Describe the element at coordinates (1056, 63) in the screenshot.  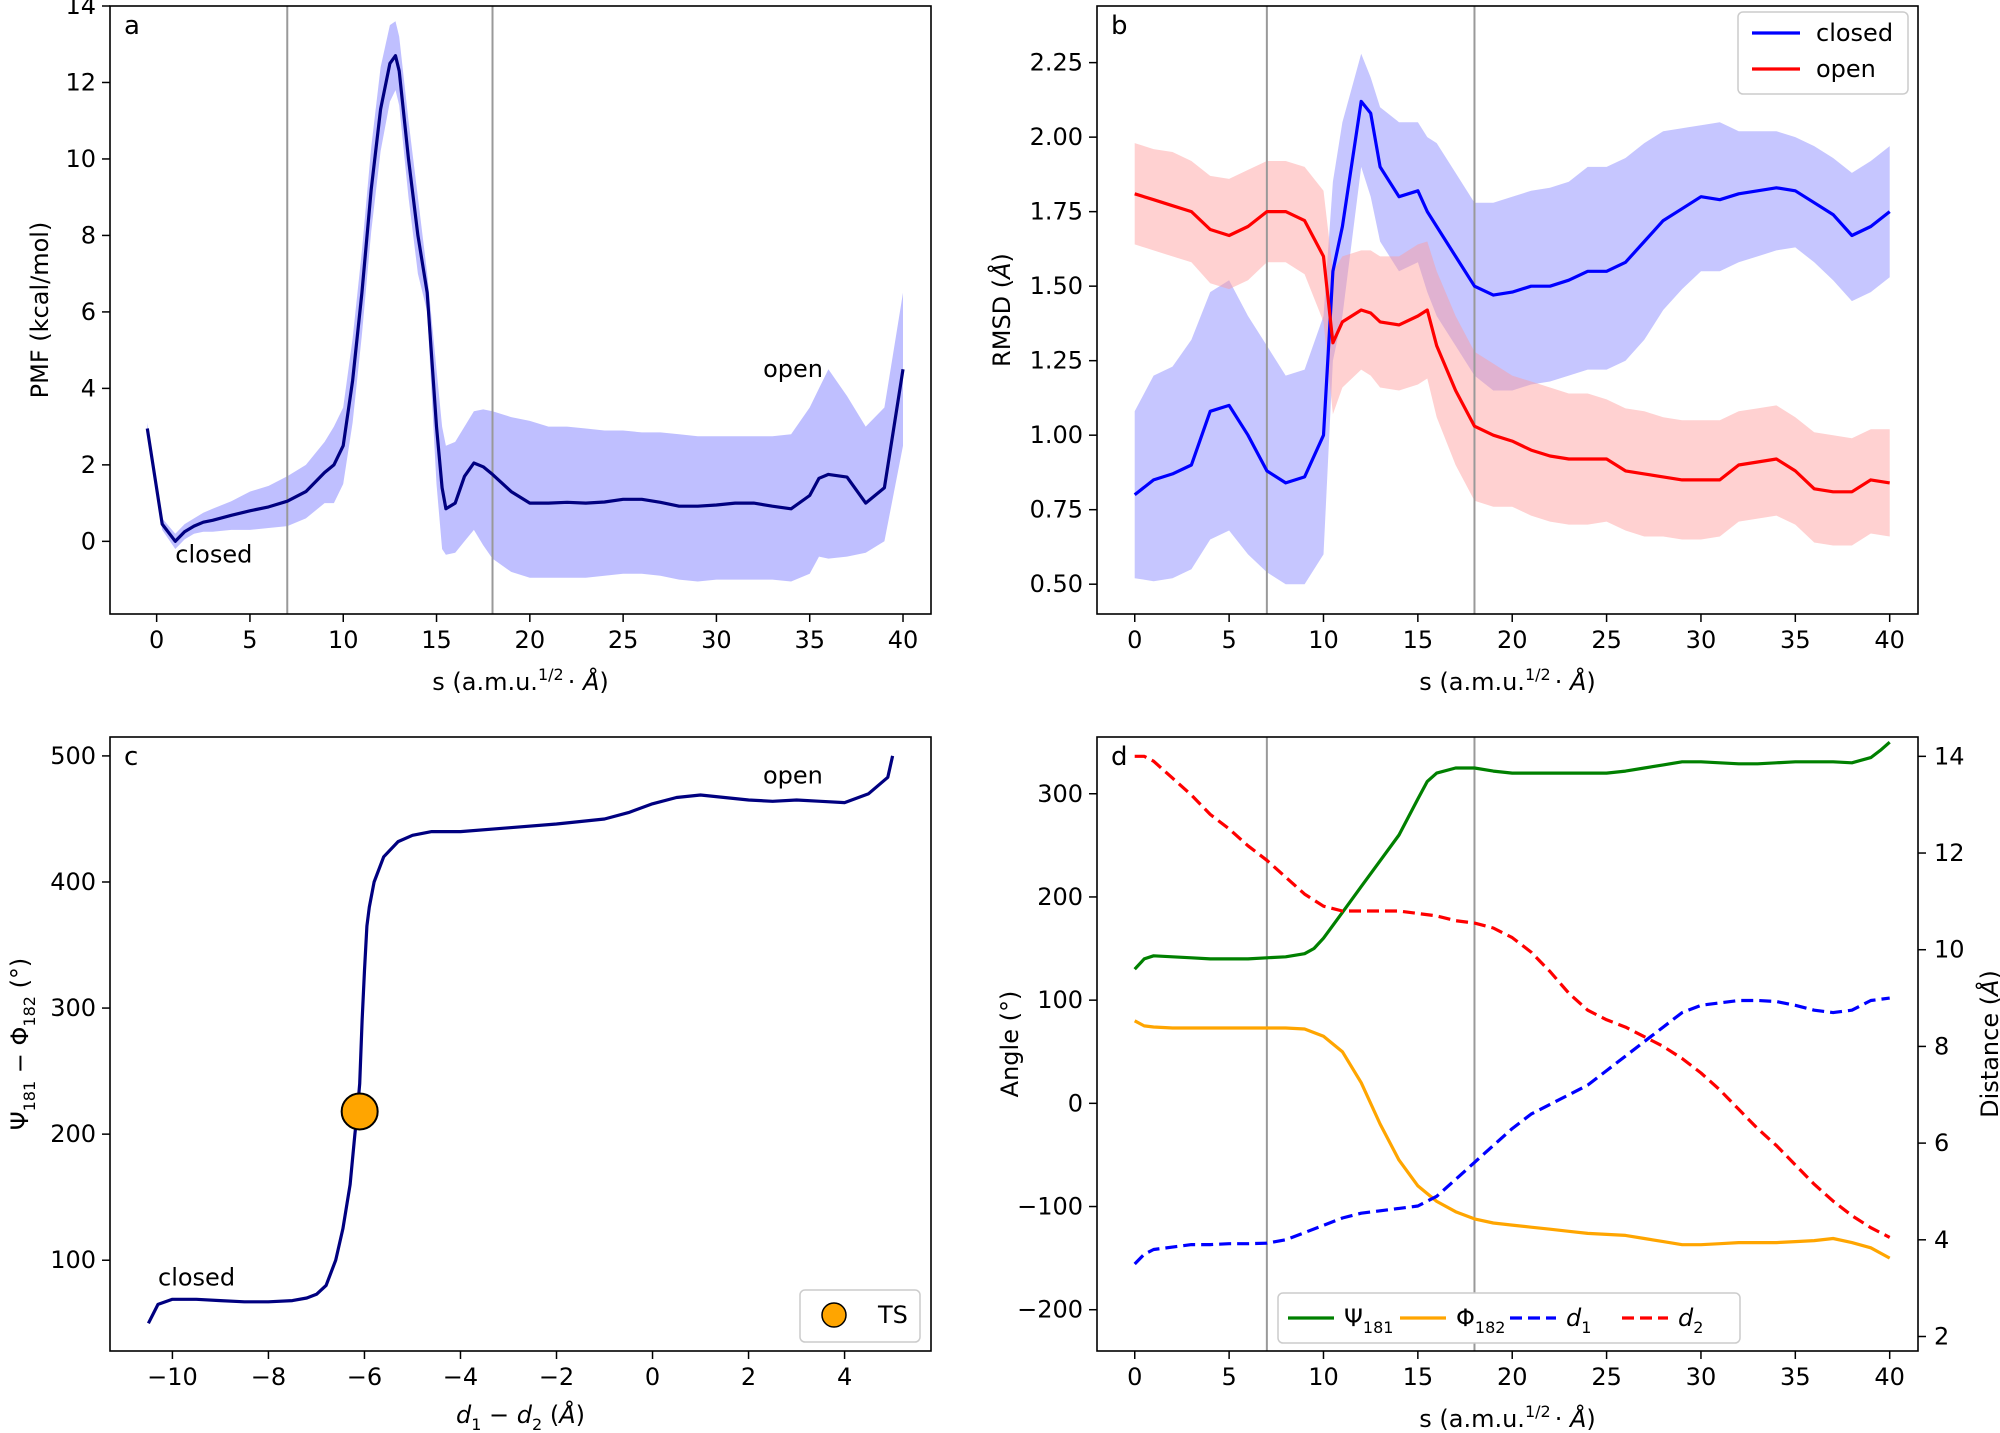
I see `y-tick-label: 2.25` at that location.